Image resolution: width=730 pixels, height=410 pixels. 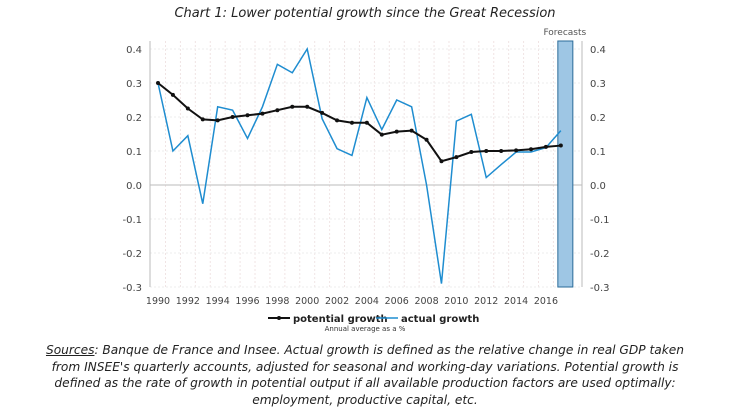 What do you see at coordinates (247, 301) in the screenshot?
I see `x-tick-label: 1996` at bounding box center [247, 301].